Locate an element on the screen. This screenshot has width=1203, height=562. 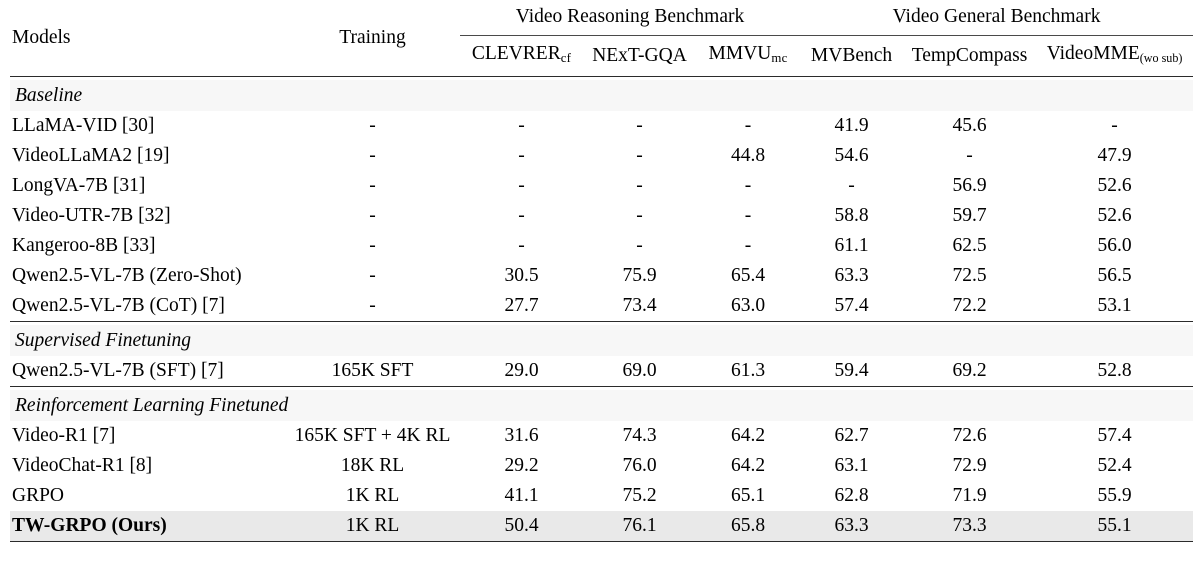
cell-videomme: 56.0 is located at coordinates (1114, 246).